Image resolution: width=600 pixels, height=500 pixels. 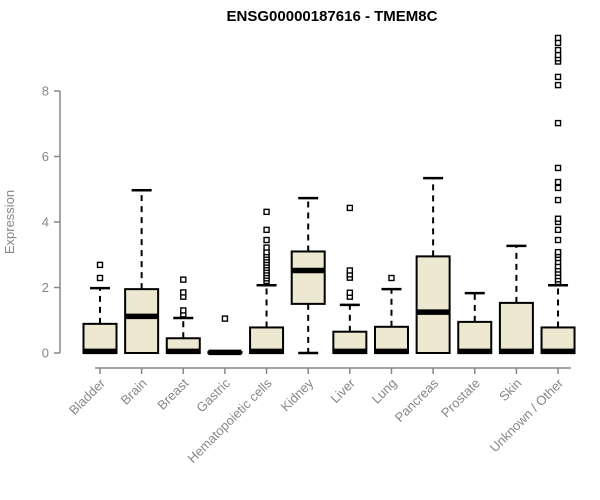 What do you see at coordinates (9, 222) in the screenshot?
I see `y-axis-label: Expression` at bounding box center [9, 222].